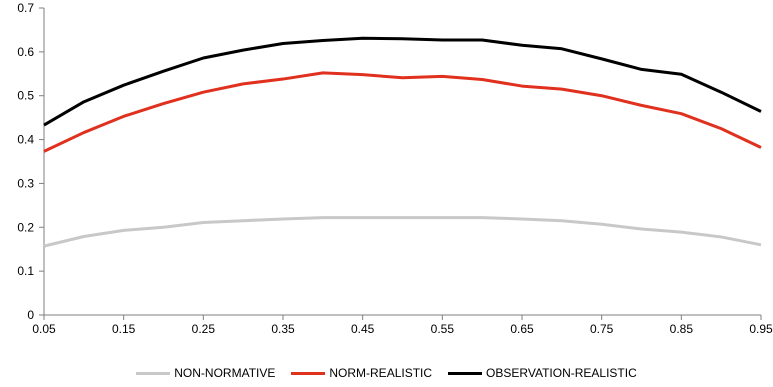  I want to click on x-tick-label: 0.75, so click(602, 329).